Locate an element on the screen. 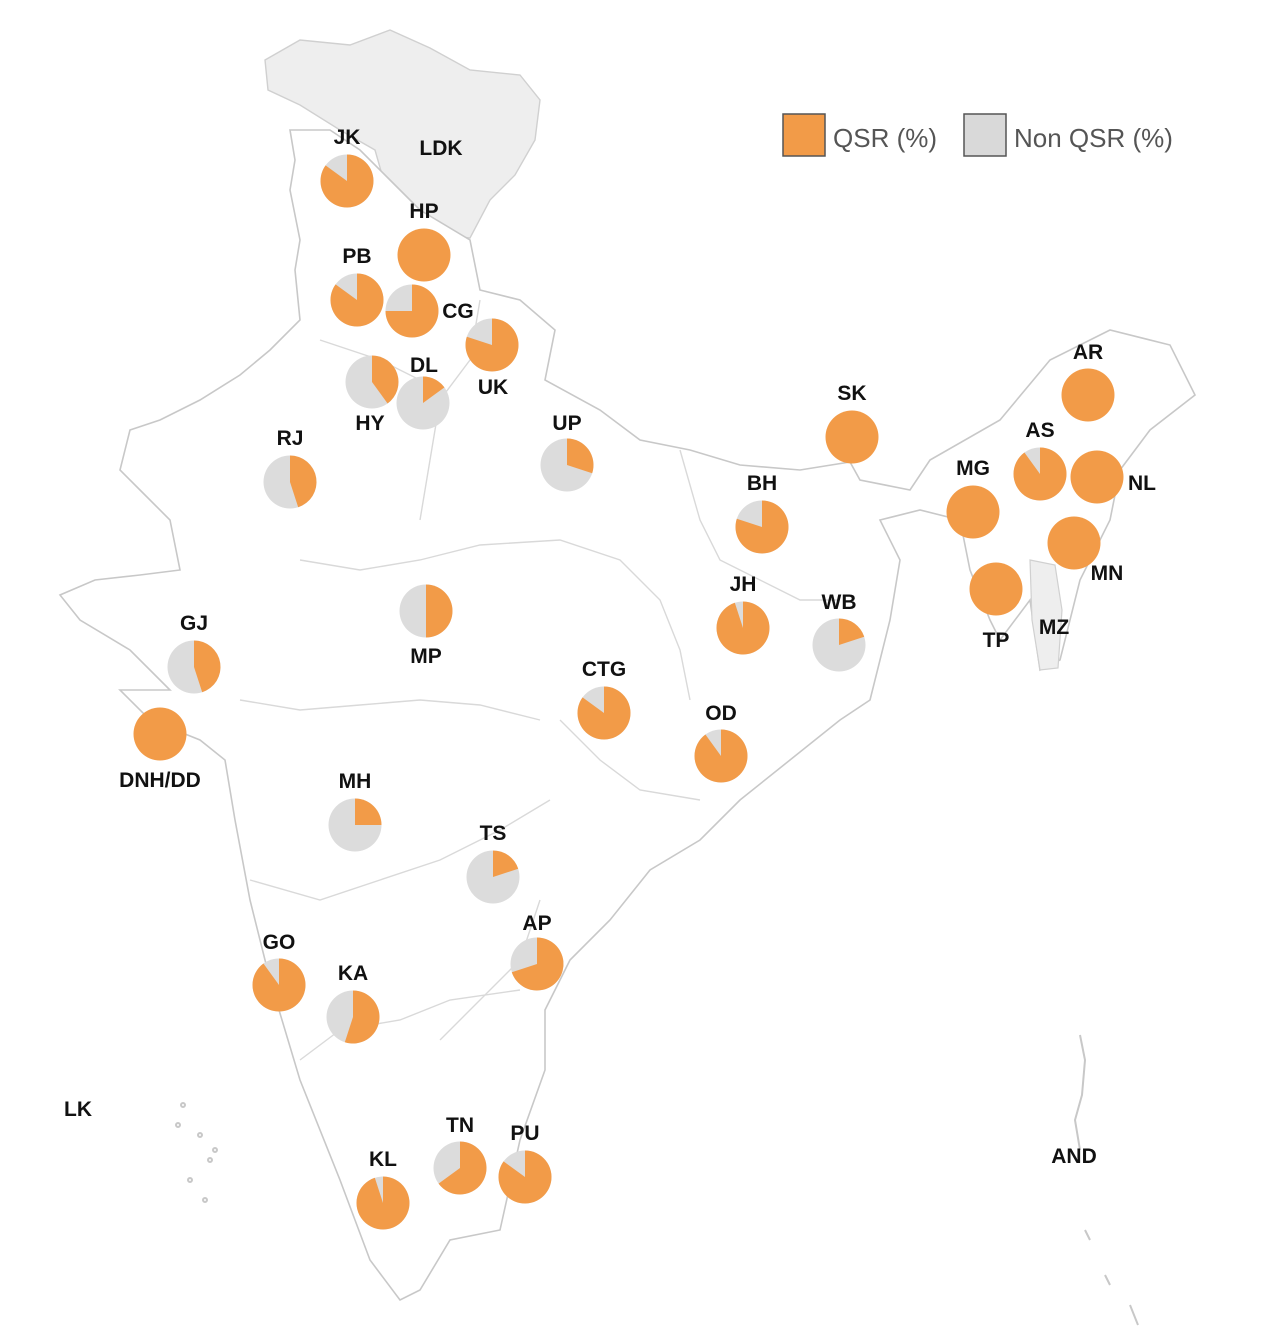 Image resolution: width=1276 pixels, height=1332 pixels. pie-rj: RJ is located at coordinates (290, 468).